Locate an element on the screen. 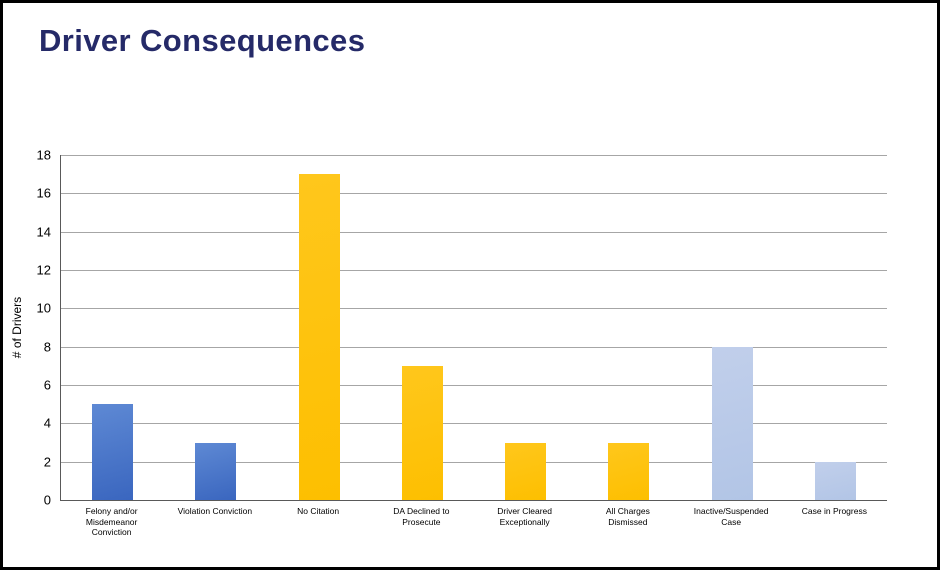 Image resolution: width=940 pixels, height=570 pixels. y-tick-label: 18 is located at coordinates (43, 155).